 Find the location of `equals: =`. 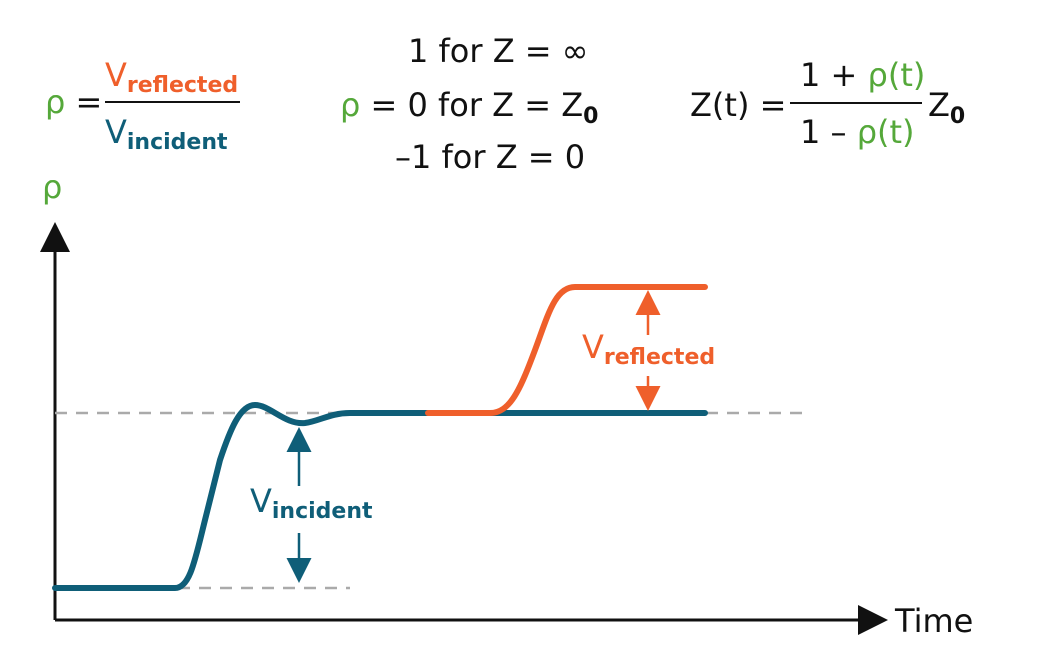

equals: = is located at coordinates (88, 102).